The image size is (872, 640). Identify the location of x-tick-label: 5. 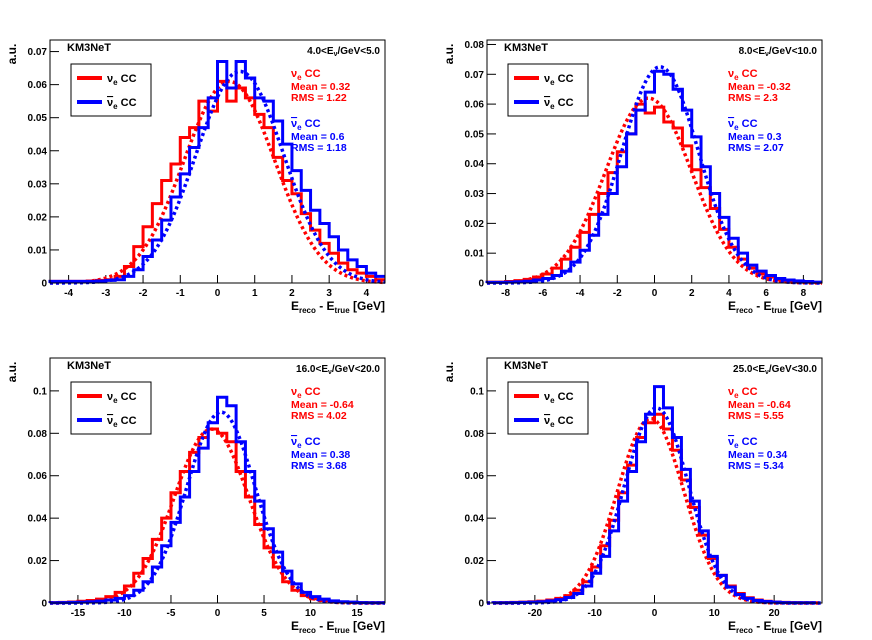
(264, 613).